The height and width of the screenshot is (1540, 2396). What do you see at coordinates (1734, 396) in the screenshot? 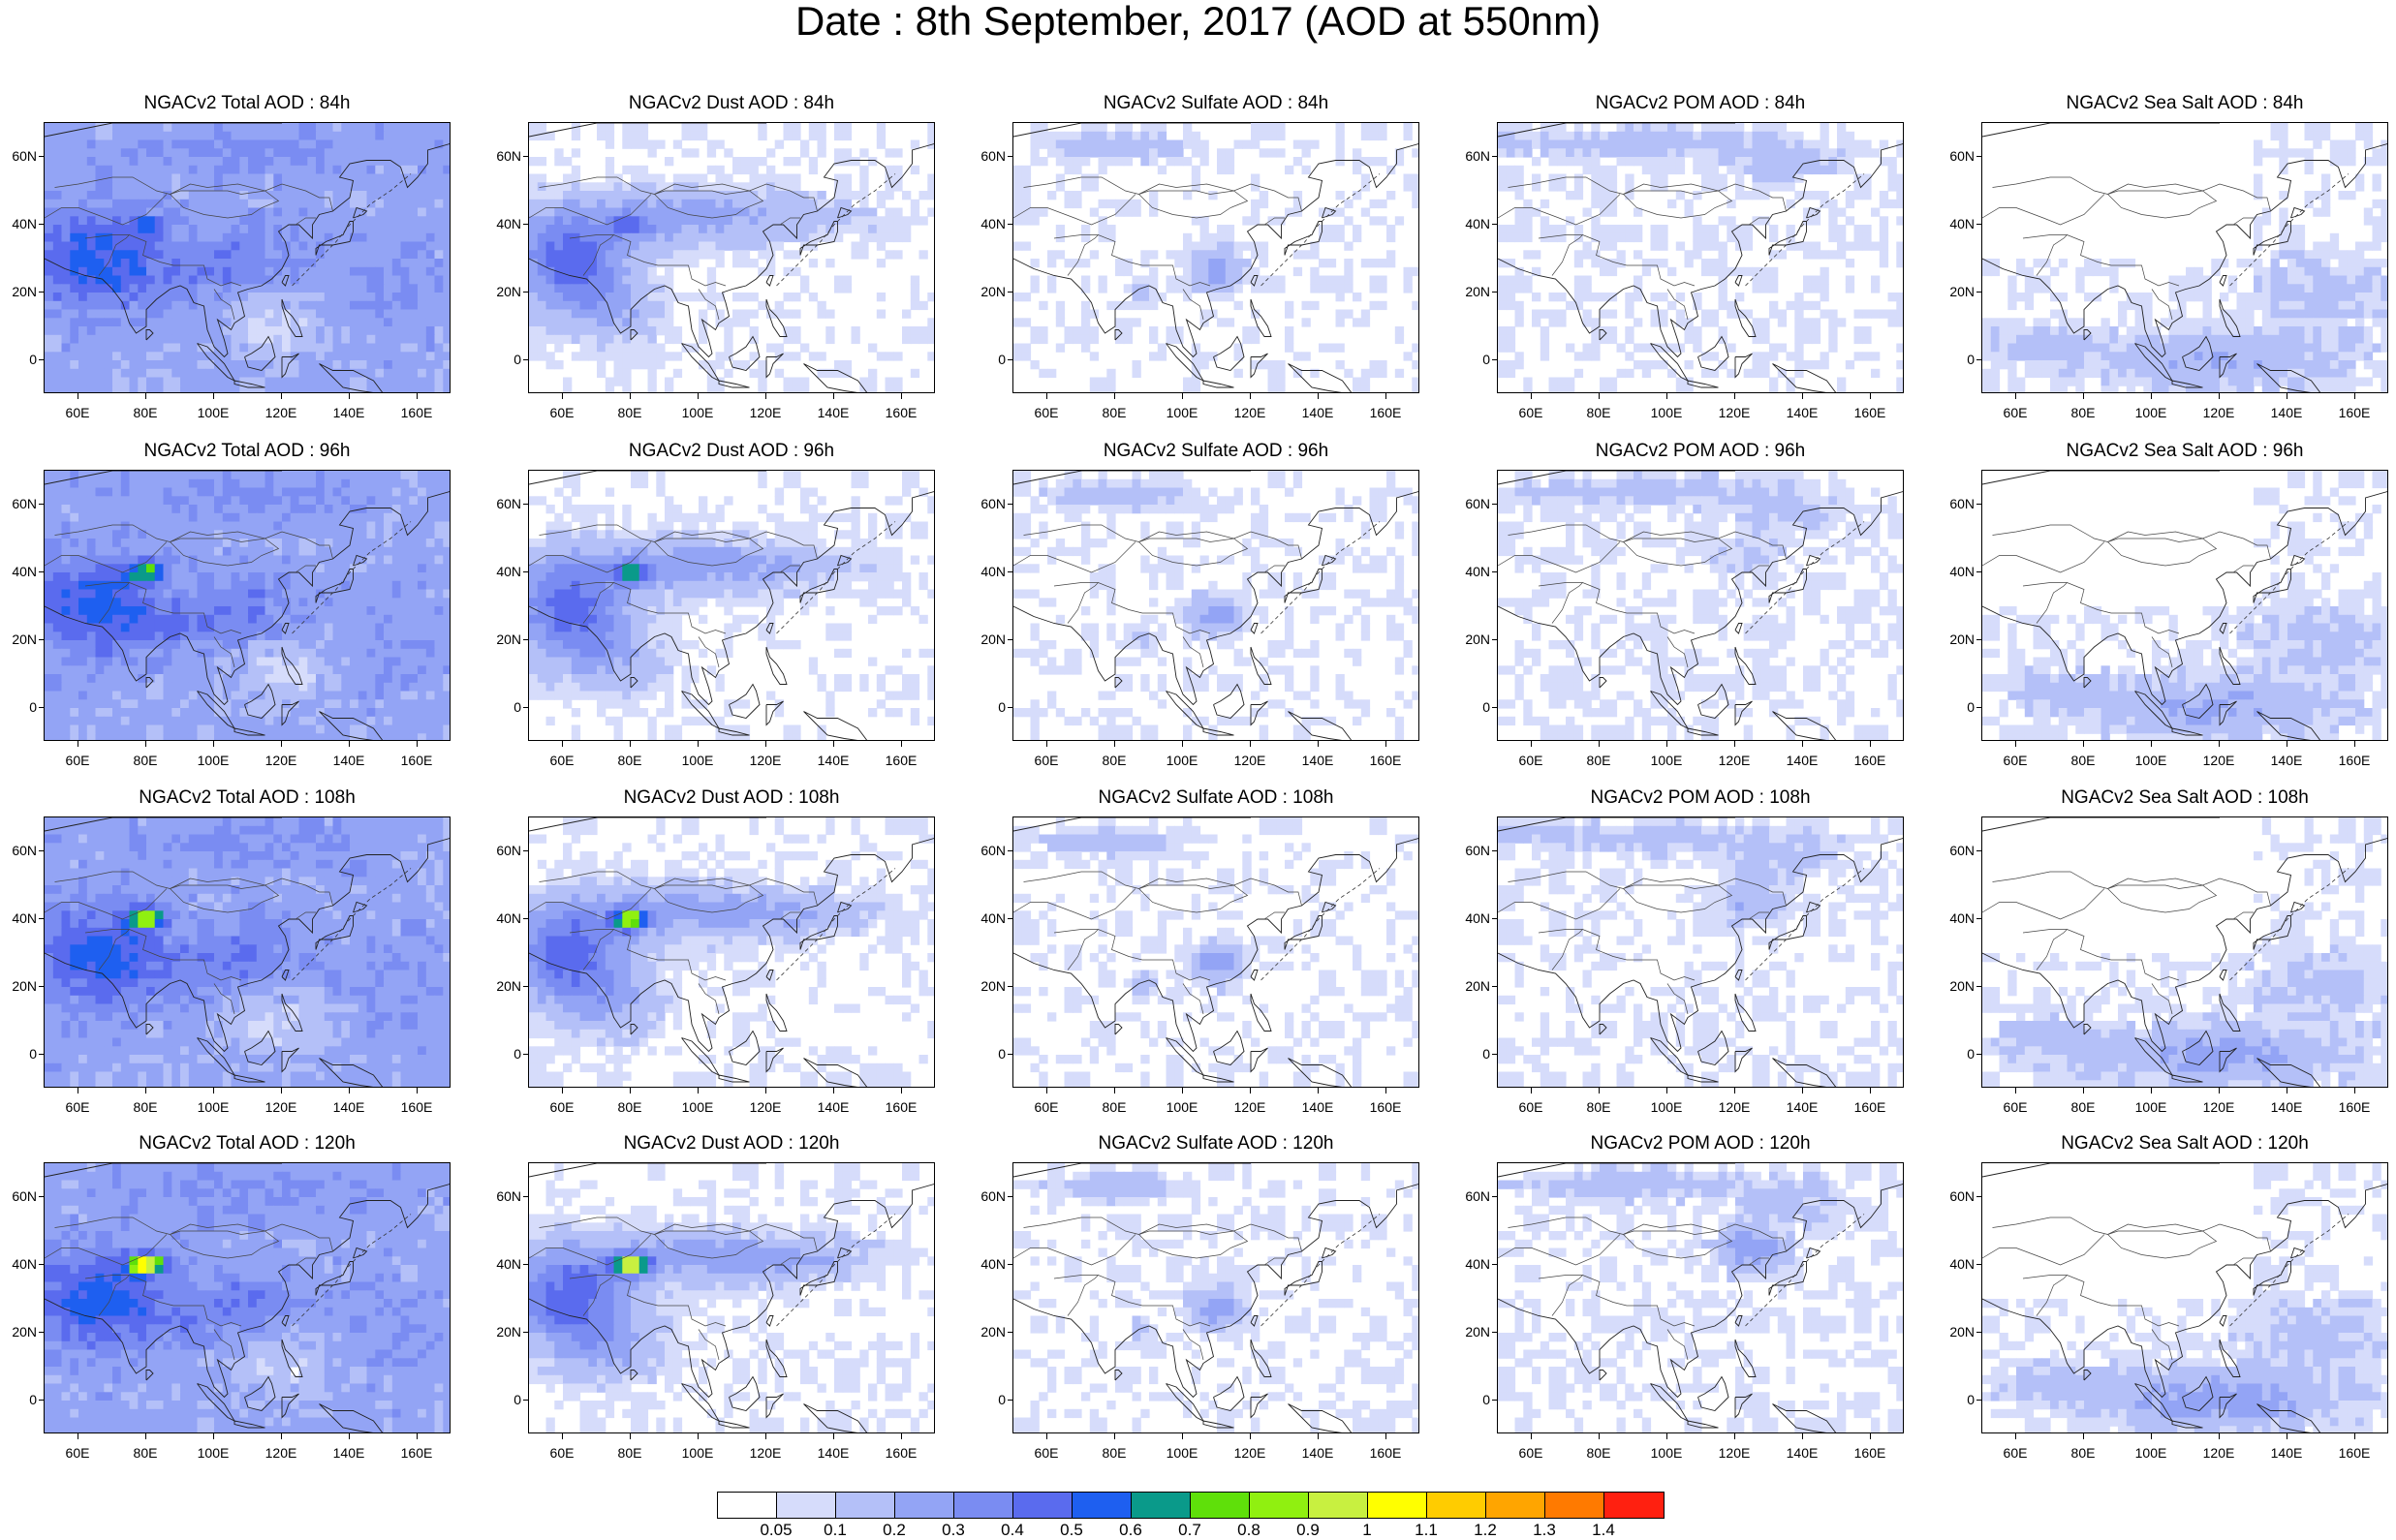
I see `longitude-tick` at bounding box center [1734, 396].